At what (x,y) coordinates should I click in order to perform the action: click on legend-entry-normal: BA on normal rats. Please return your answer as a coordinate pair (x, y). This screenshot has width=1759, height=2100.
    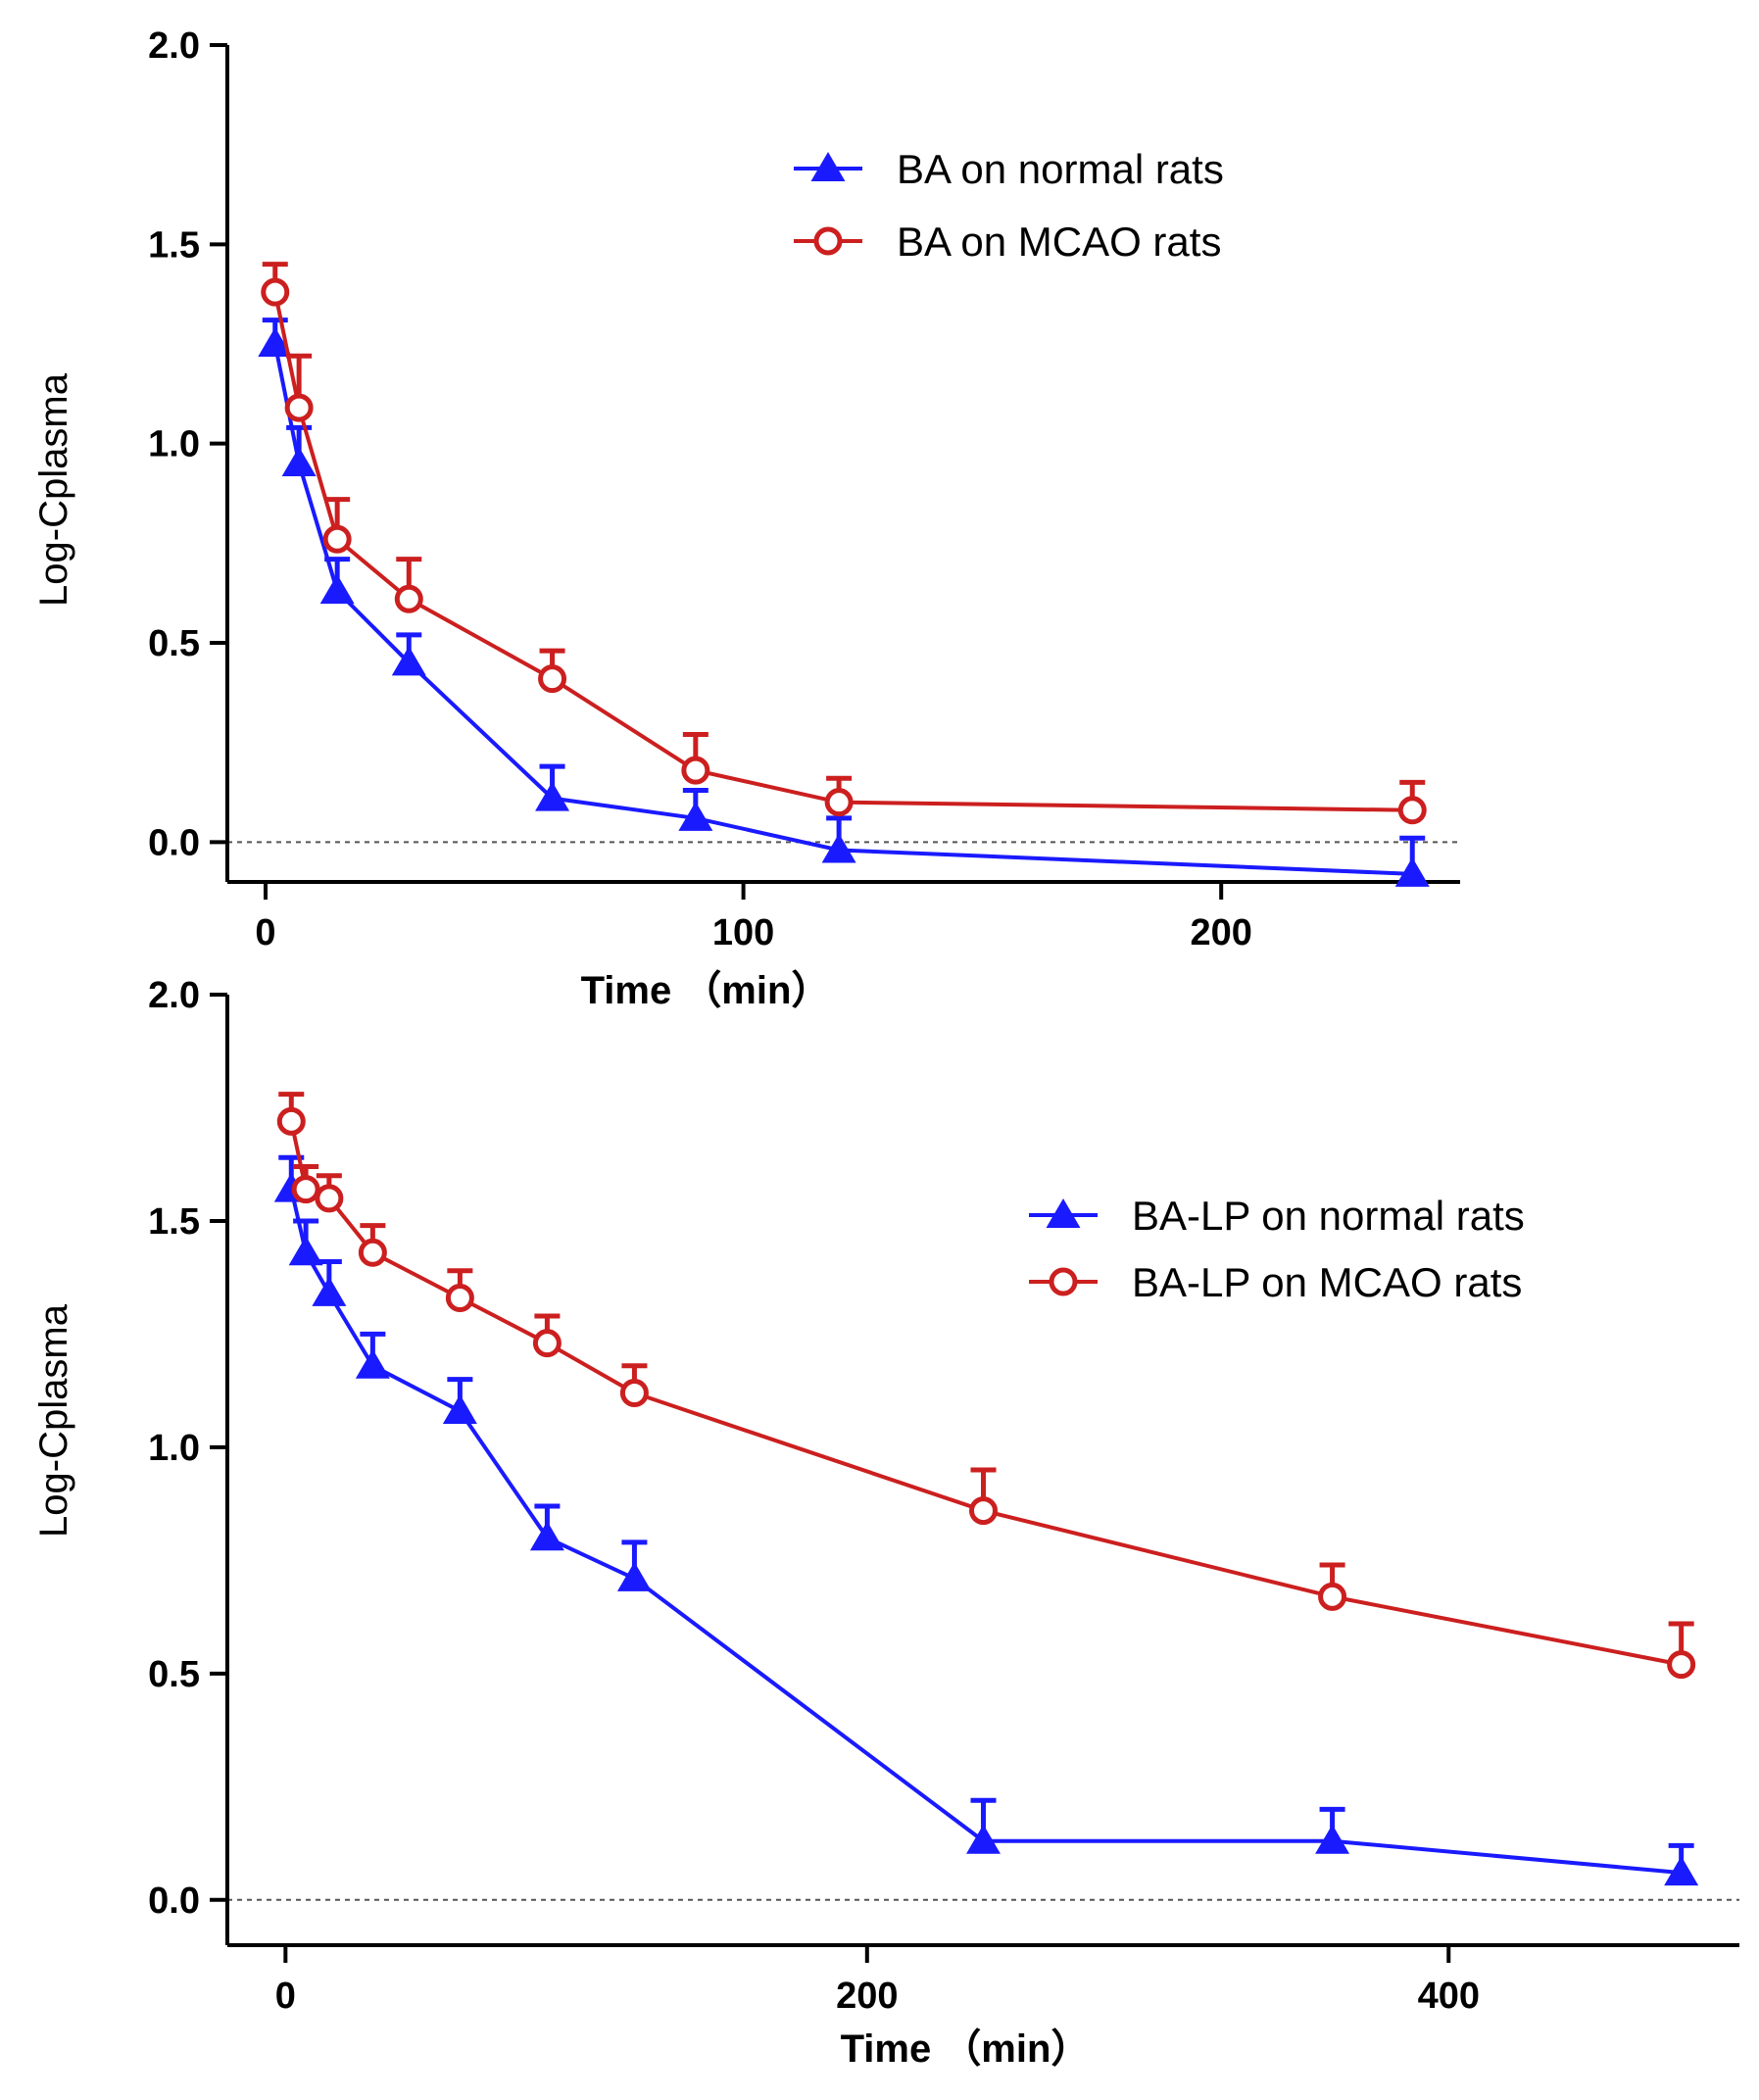
    Looking at the image, I should click on (1009, 169).